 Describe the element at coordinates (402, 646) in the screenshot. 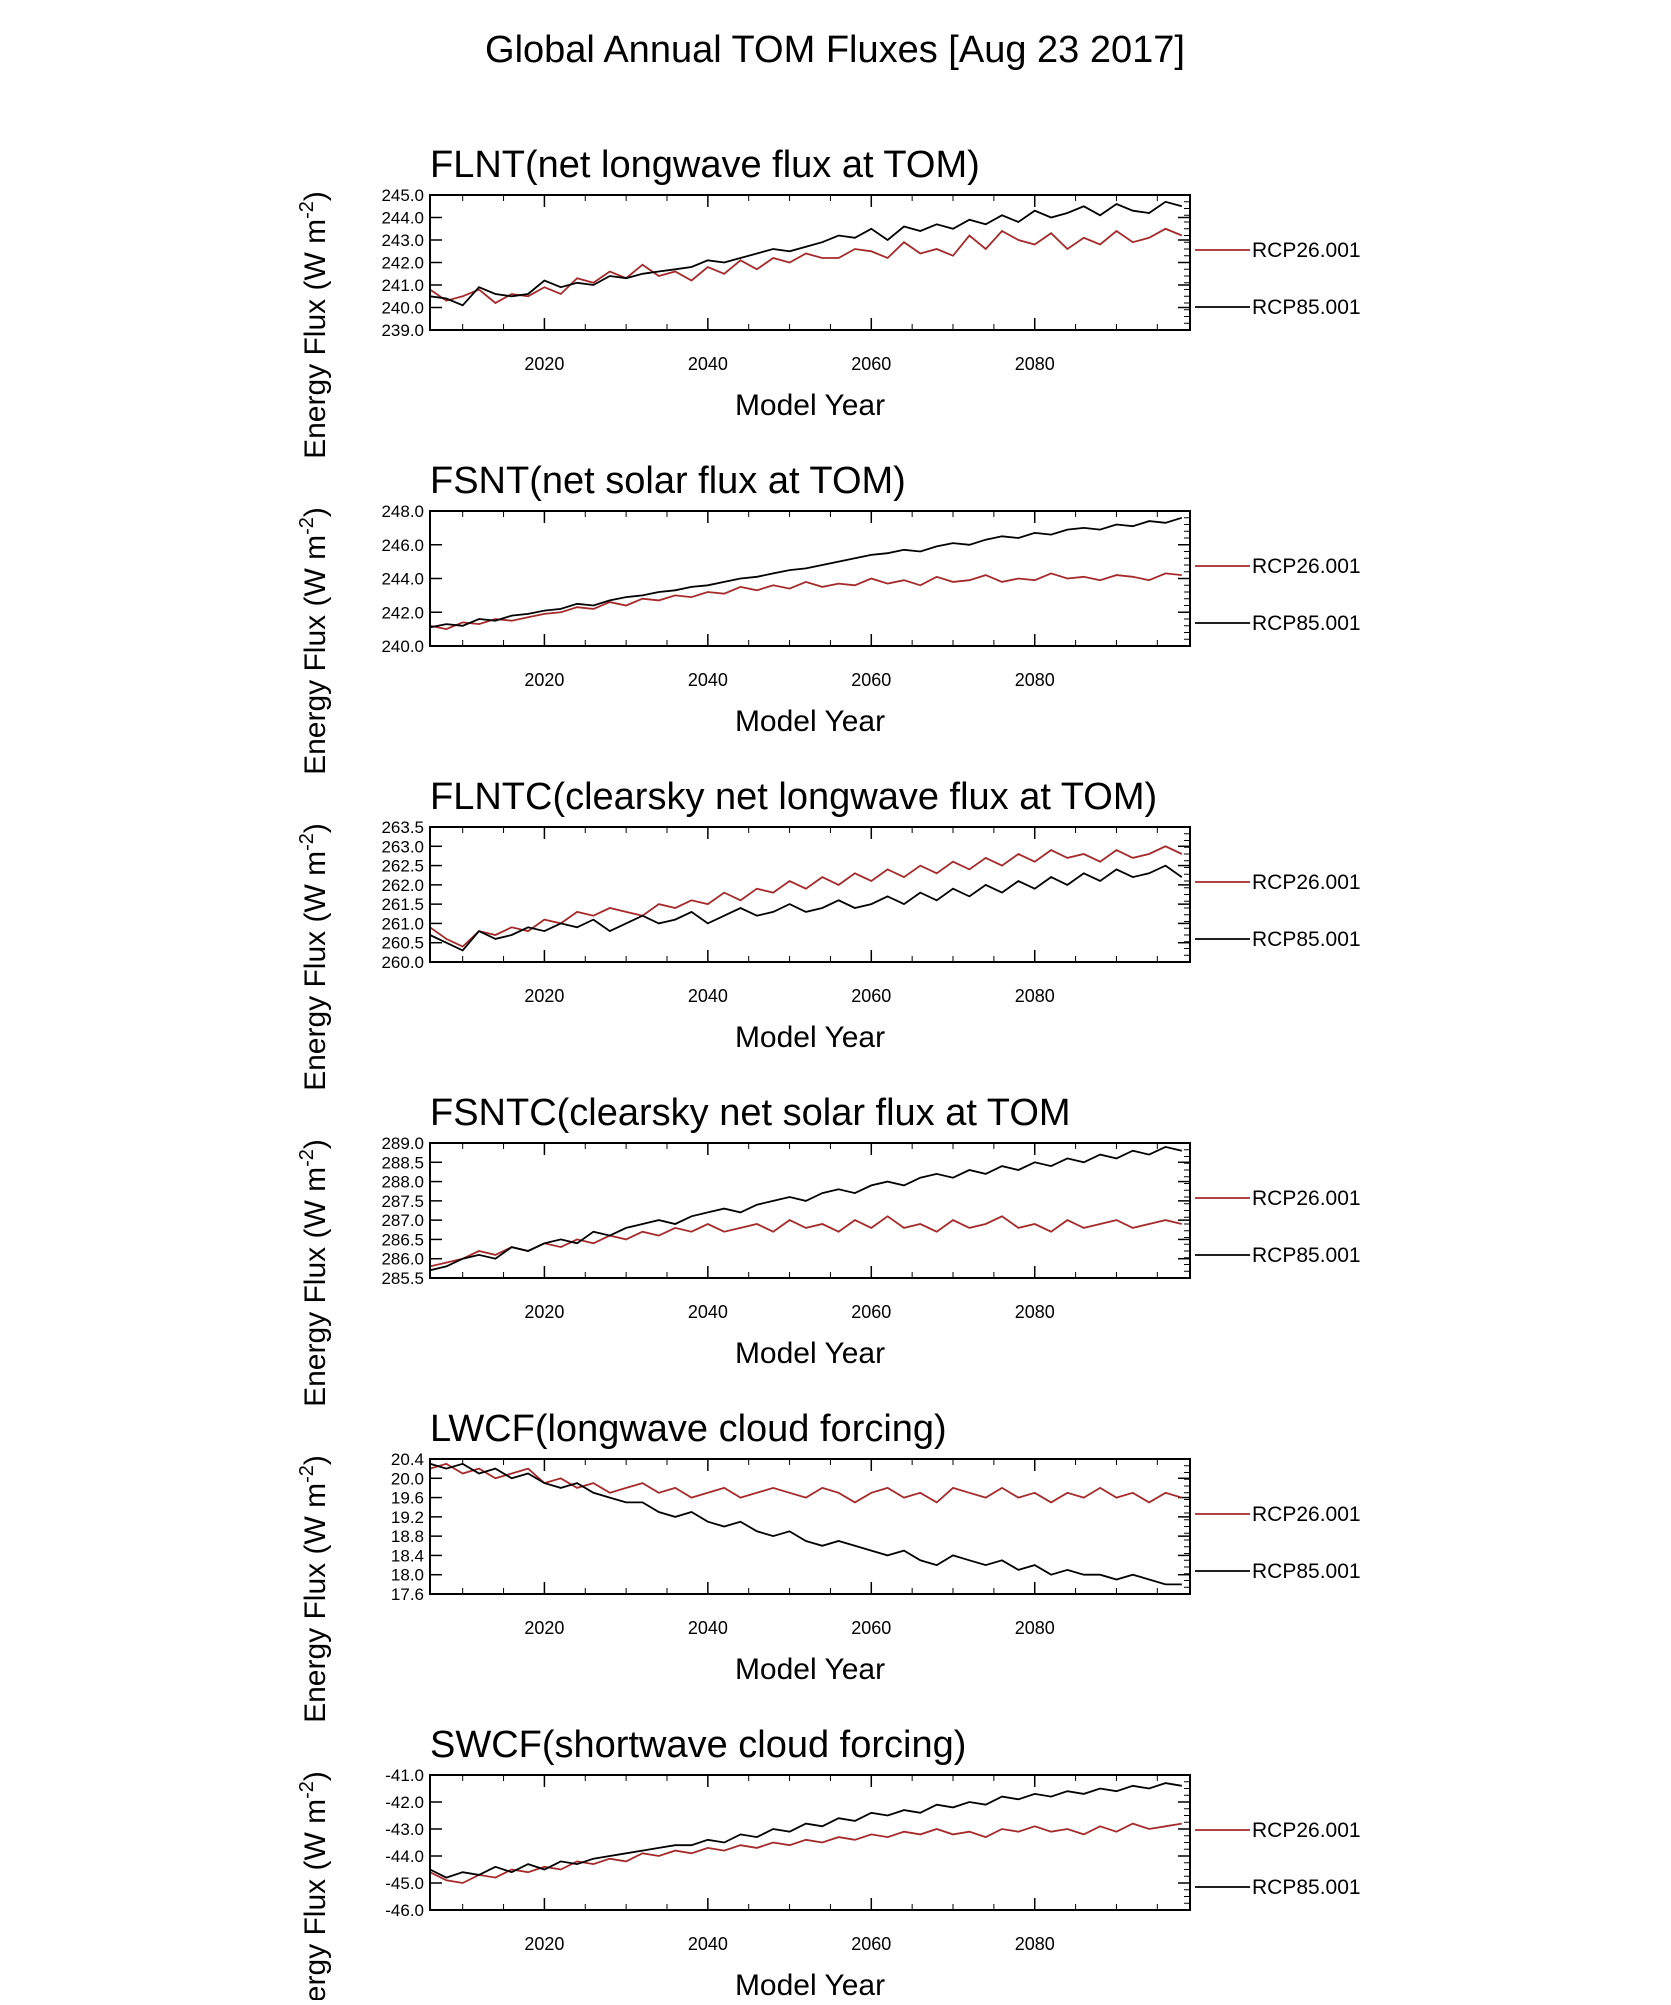

I see `y-tick-label: 240.0` at that location.